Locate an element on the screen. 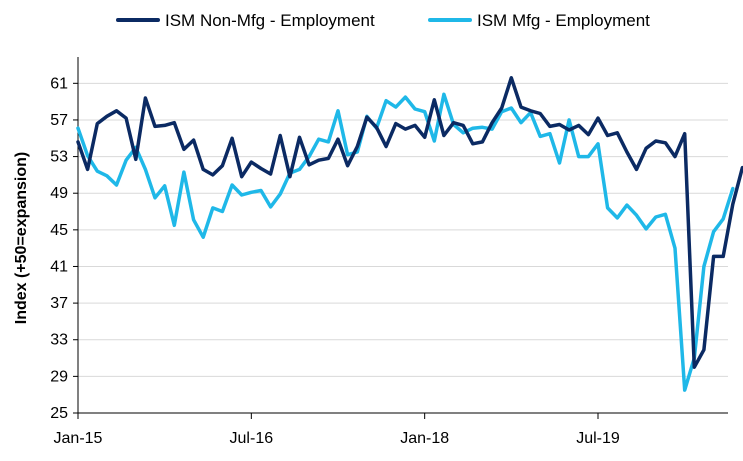 This screenshot has height=461, width=743. y-tick-label: 41 is located at coordinates (59, 266).